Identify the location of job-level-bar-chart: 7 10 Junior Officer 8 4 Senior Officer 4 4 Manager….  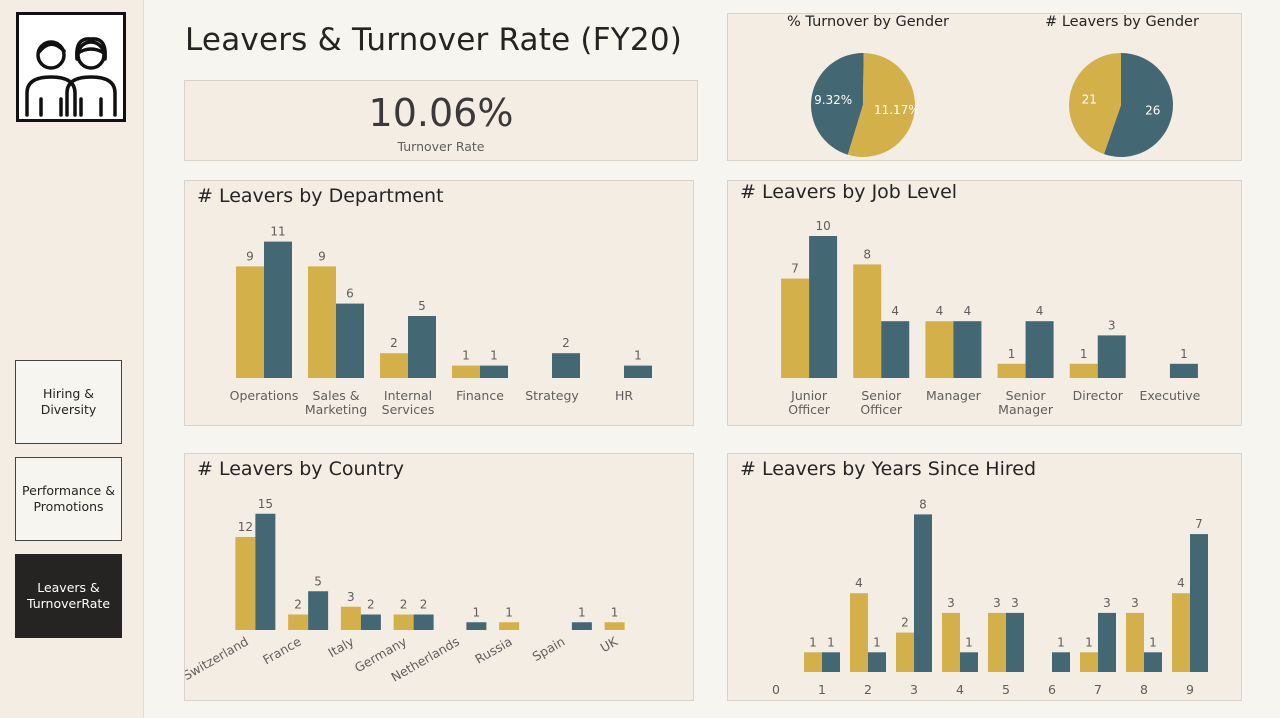
(991, 318).